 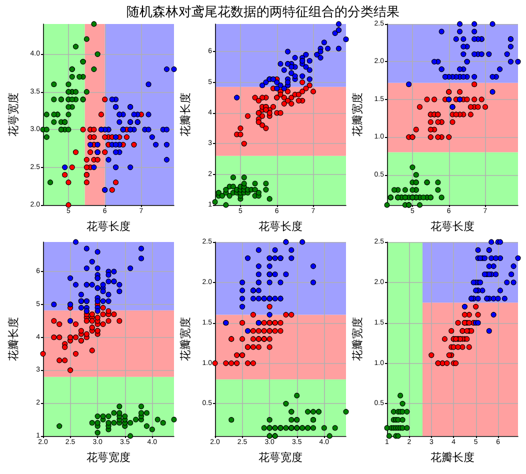 I want to click on y-axis-title: 花萼宽度, so click(x=13, y=114).